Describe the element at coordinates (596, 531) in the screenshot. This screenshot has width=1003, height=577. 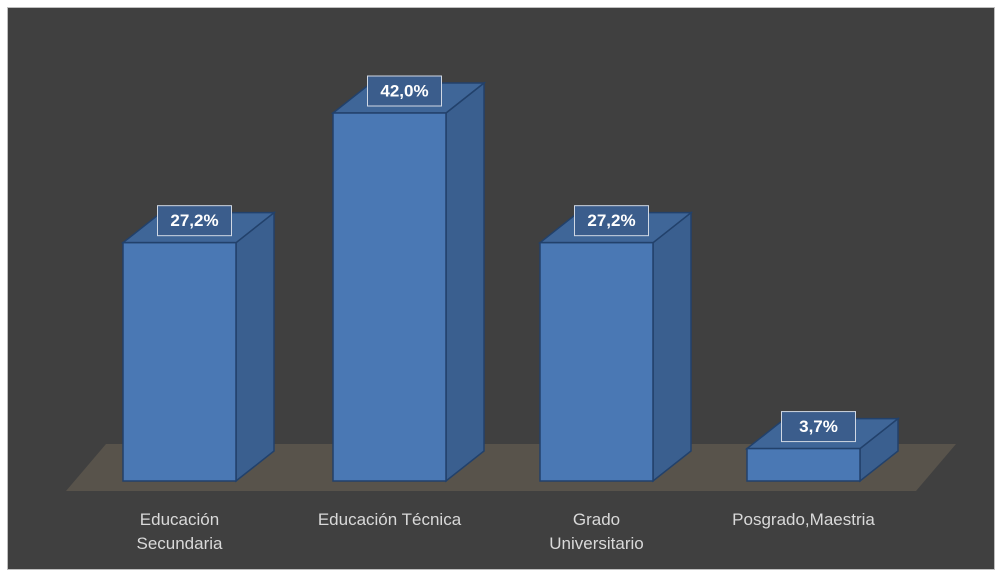
I see `x-tick-label: Grado Universitario` at that location.